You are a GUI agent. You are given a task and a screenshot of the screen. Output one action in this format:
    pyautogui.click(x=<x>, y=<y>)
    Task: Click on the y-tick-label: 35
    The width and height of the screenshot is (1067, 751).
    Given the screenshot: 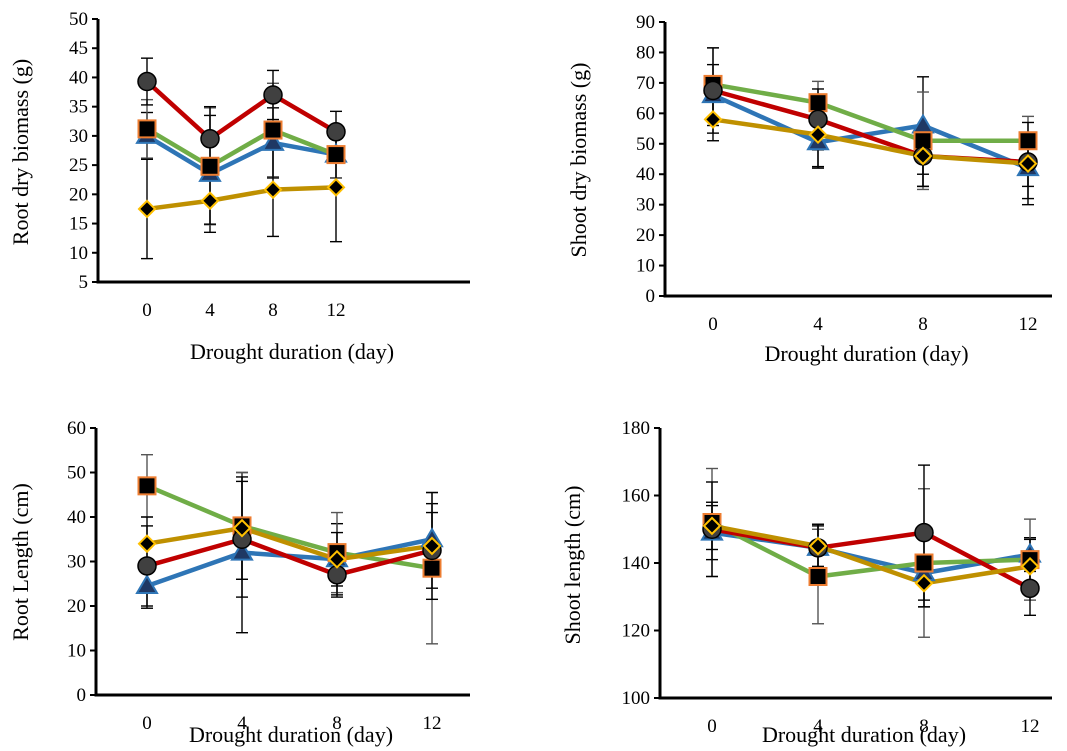 What is the action you would take?
    pyautogui.click(x=78, y=107)
    